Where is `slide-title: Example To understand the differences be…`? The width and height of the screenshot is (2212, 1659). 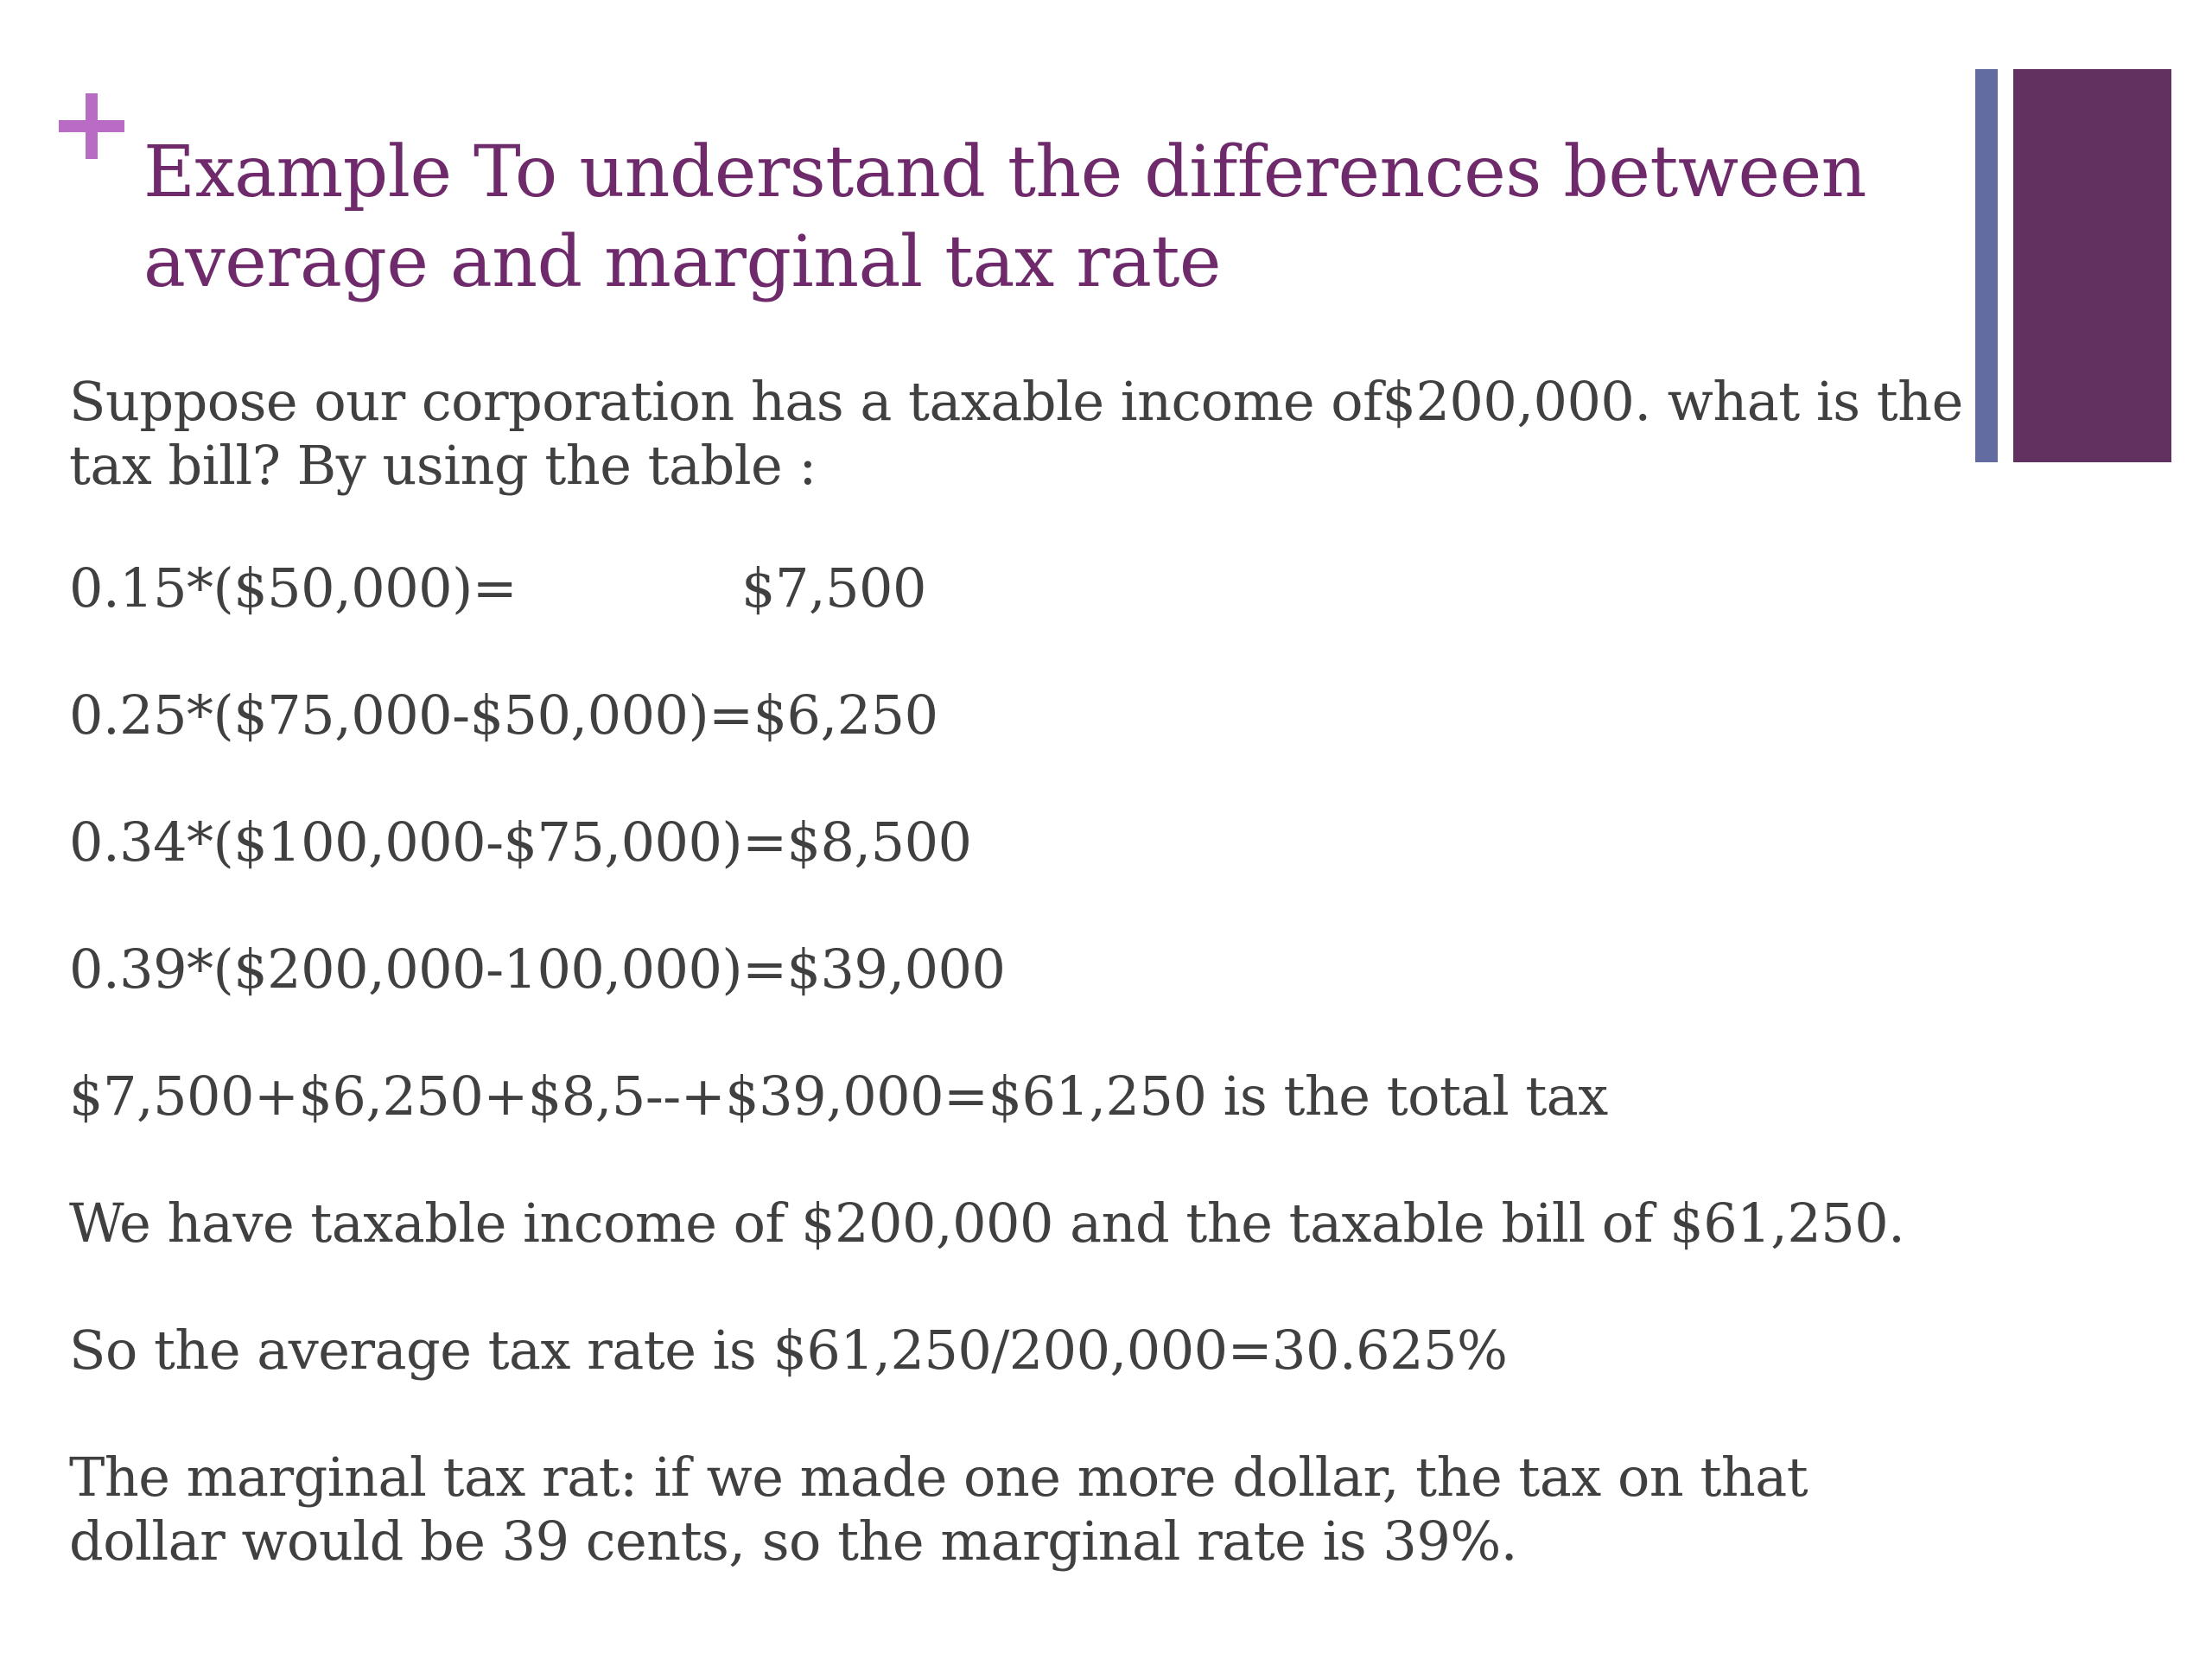 slide-title: Example To understand the differences be… is located at coordinates (1004, 217).